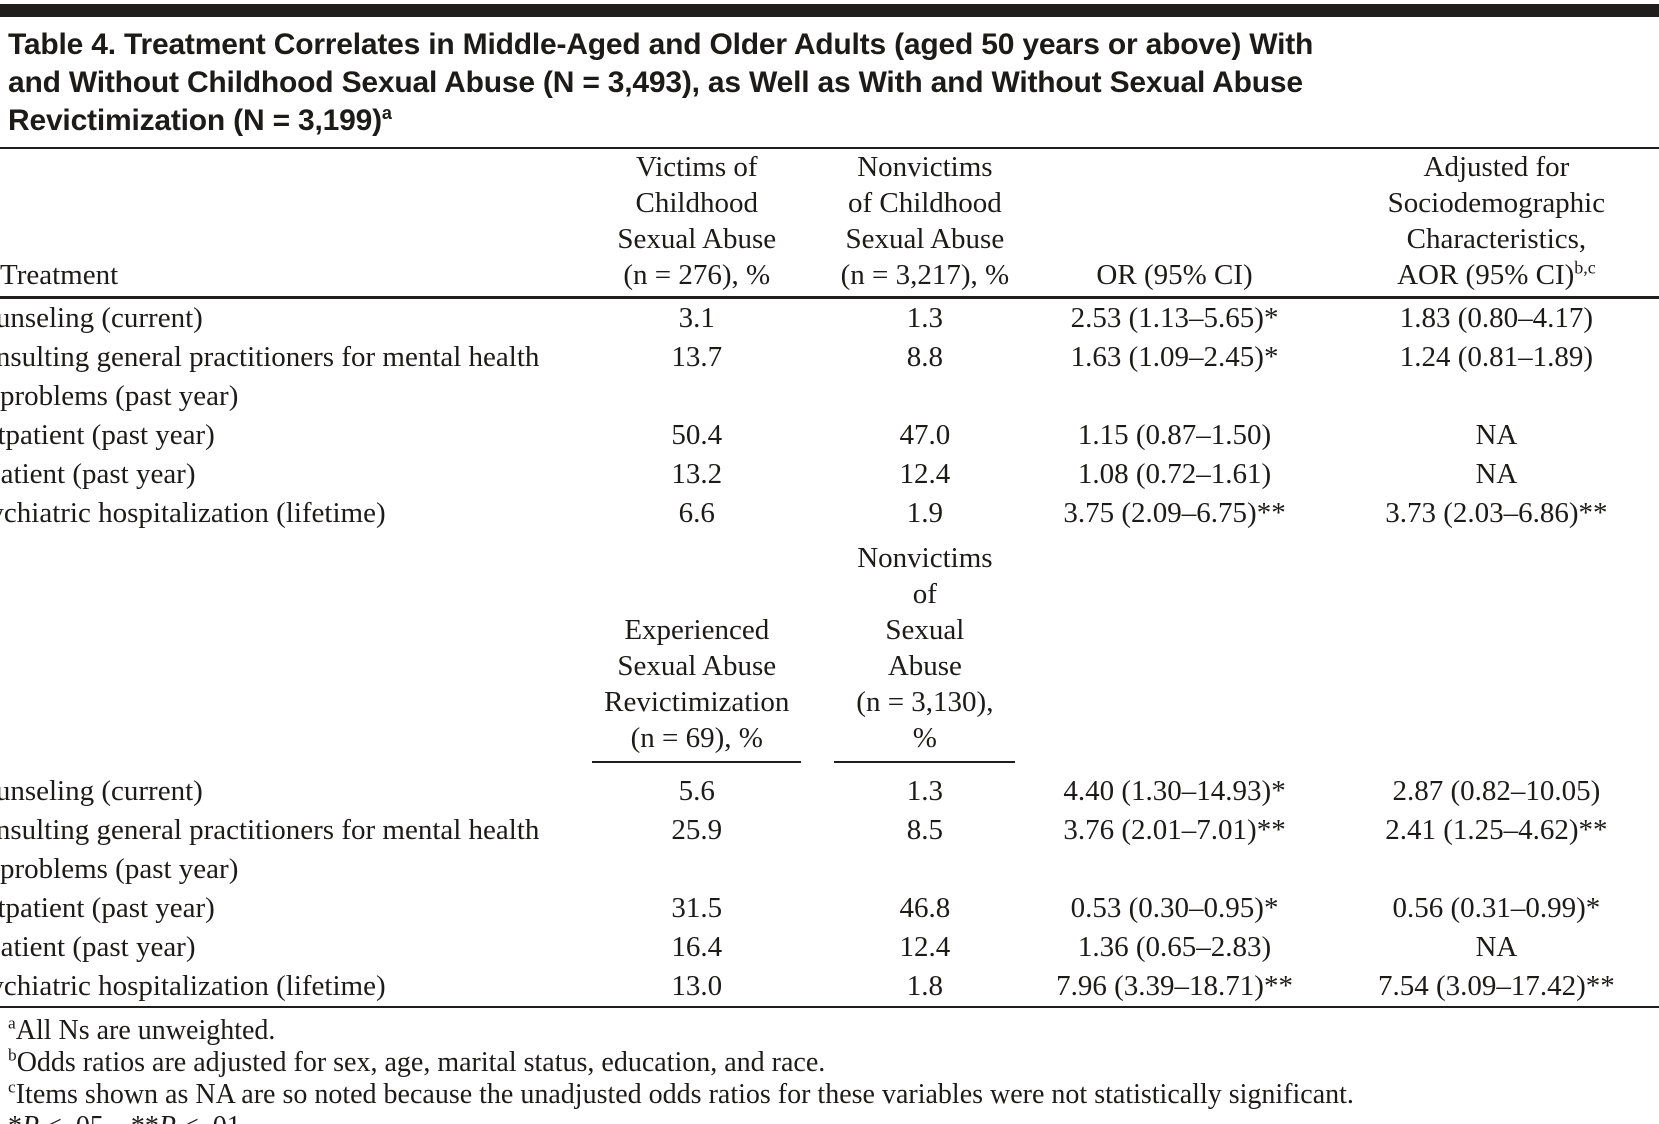 The image size is (1659, 1124). Describe the element at coordinates (696, 791) in the screenshot. I see `victims-pct-cell: 5.6` at that location.